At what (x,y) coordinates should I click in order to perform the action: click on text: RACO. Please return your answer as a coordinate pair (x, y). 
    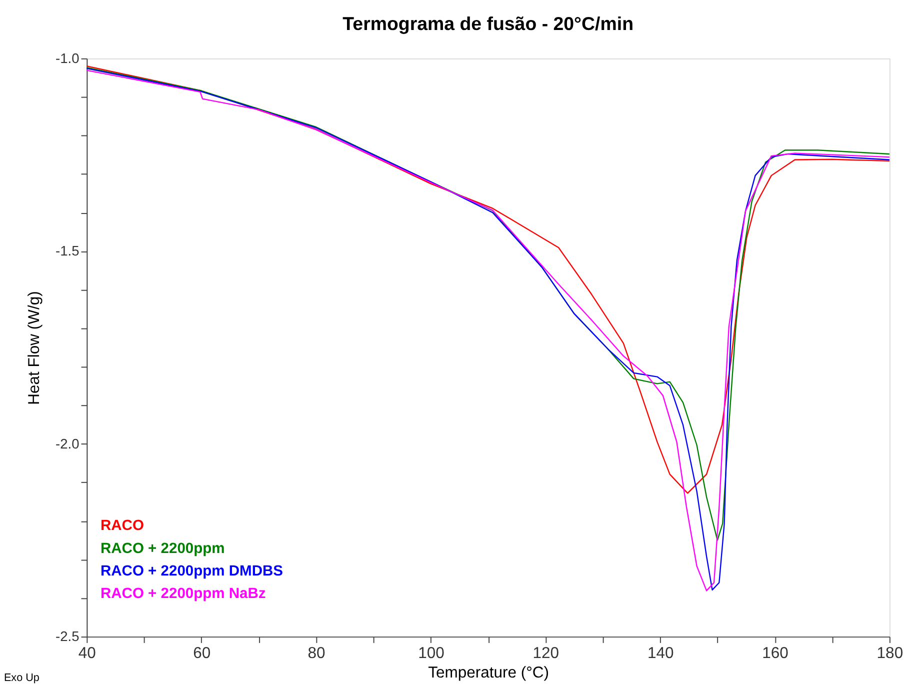
    Looking at the image, I should click on (122, 526).